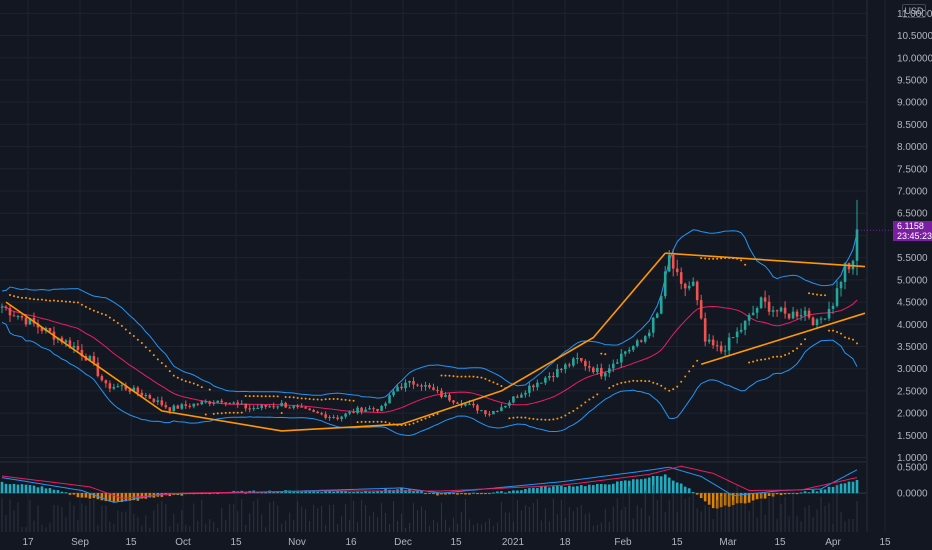 The width and height of the screenshot is (932, 550). What do you see at coordinates (912, 325) in the screenshot?
I see `price-axis-tick: 4.0000` at bounding box center [912, 325].